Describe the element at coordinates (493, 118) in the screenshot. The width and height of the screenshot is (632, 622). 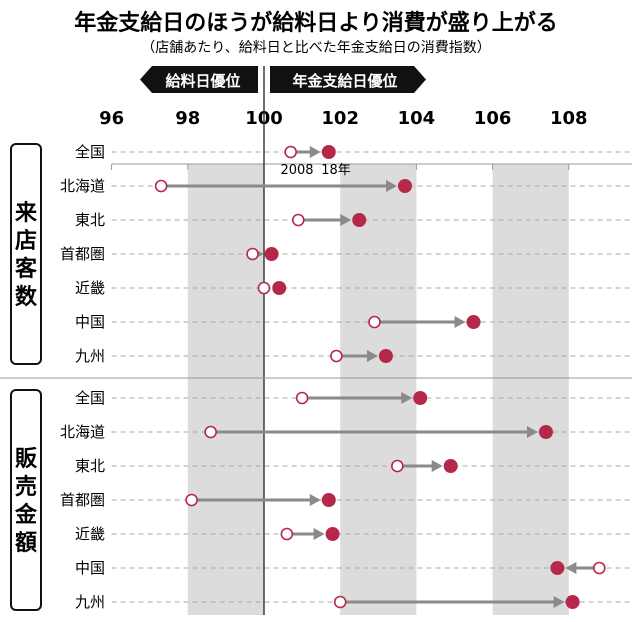
I see `tick-label: 106` at that location.